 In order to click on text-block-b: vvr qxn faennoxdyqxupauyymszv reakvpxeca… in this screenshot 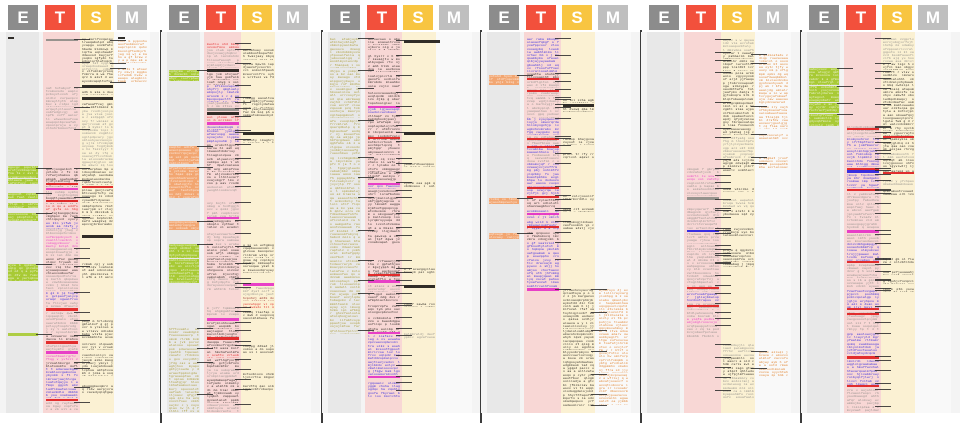, I will do `click(384, 187)`.